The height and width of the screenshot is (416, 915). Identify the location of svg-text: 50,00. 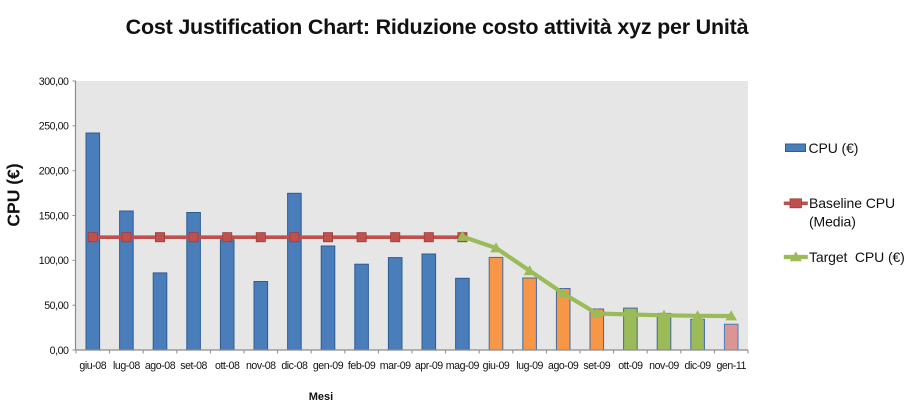
(56, 306).